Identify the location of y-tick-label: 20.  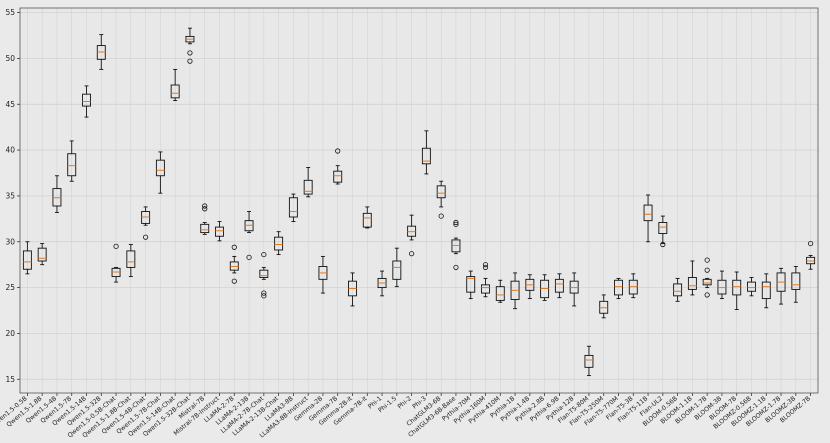
(10, 333).